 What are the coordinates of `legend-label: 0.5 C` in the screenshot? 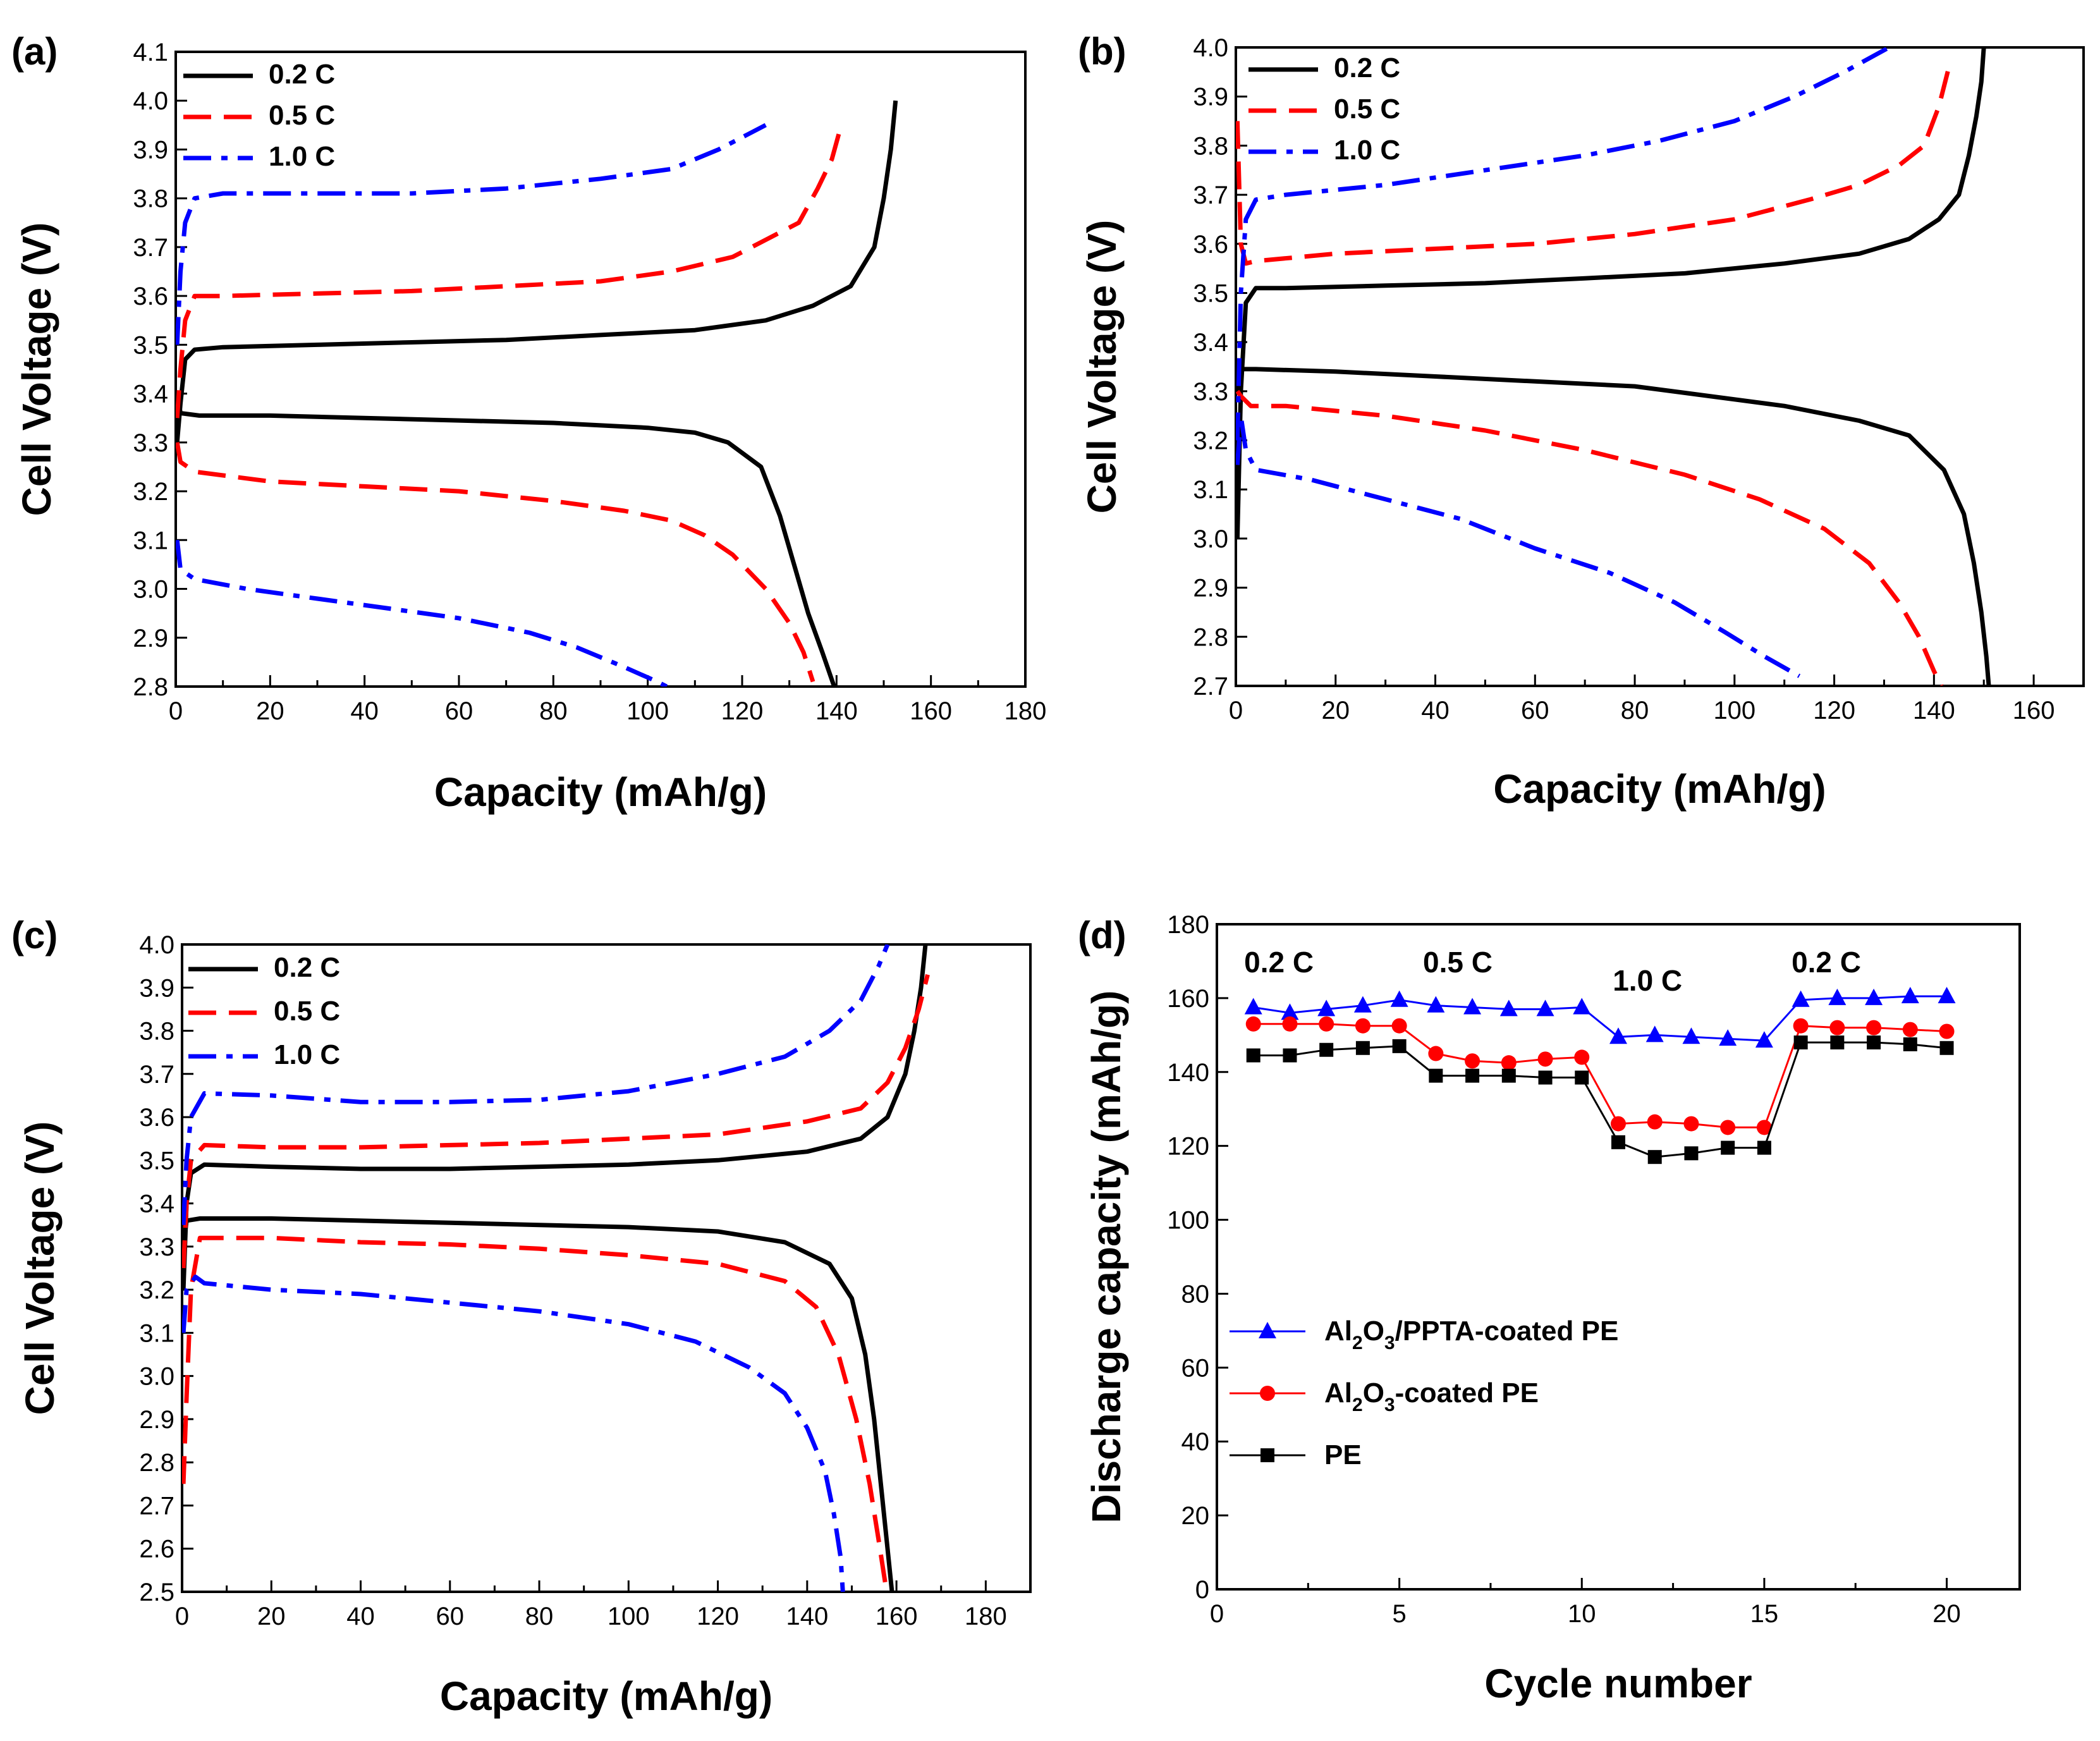 It's located at (302, 115).